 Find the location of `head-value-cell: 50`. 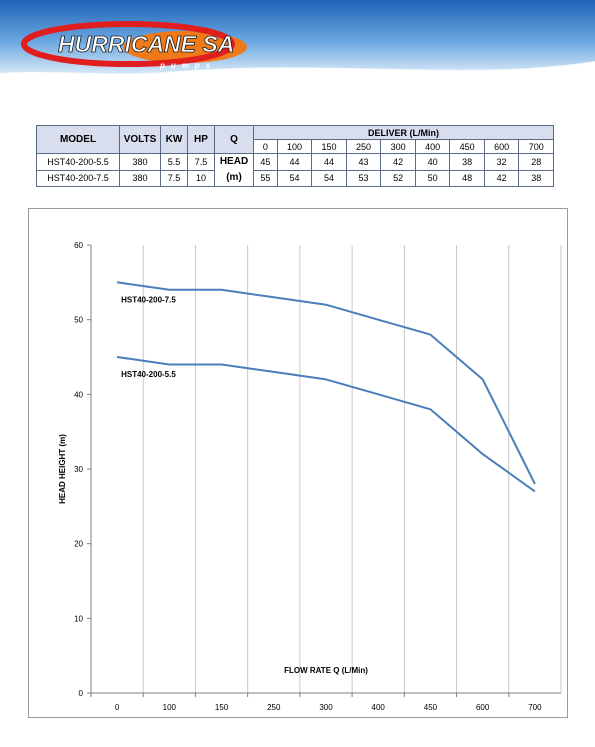

head-value-cell: 50 is located at coordinates (432, 178).